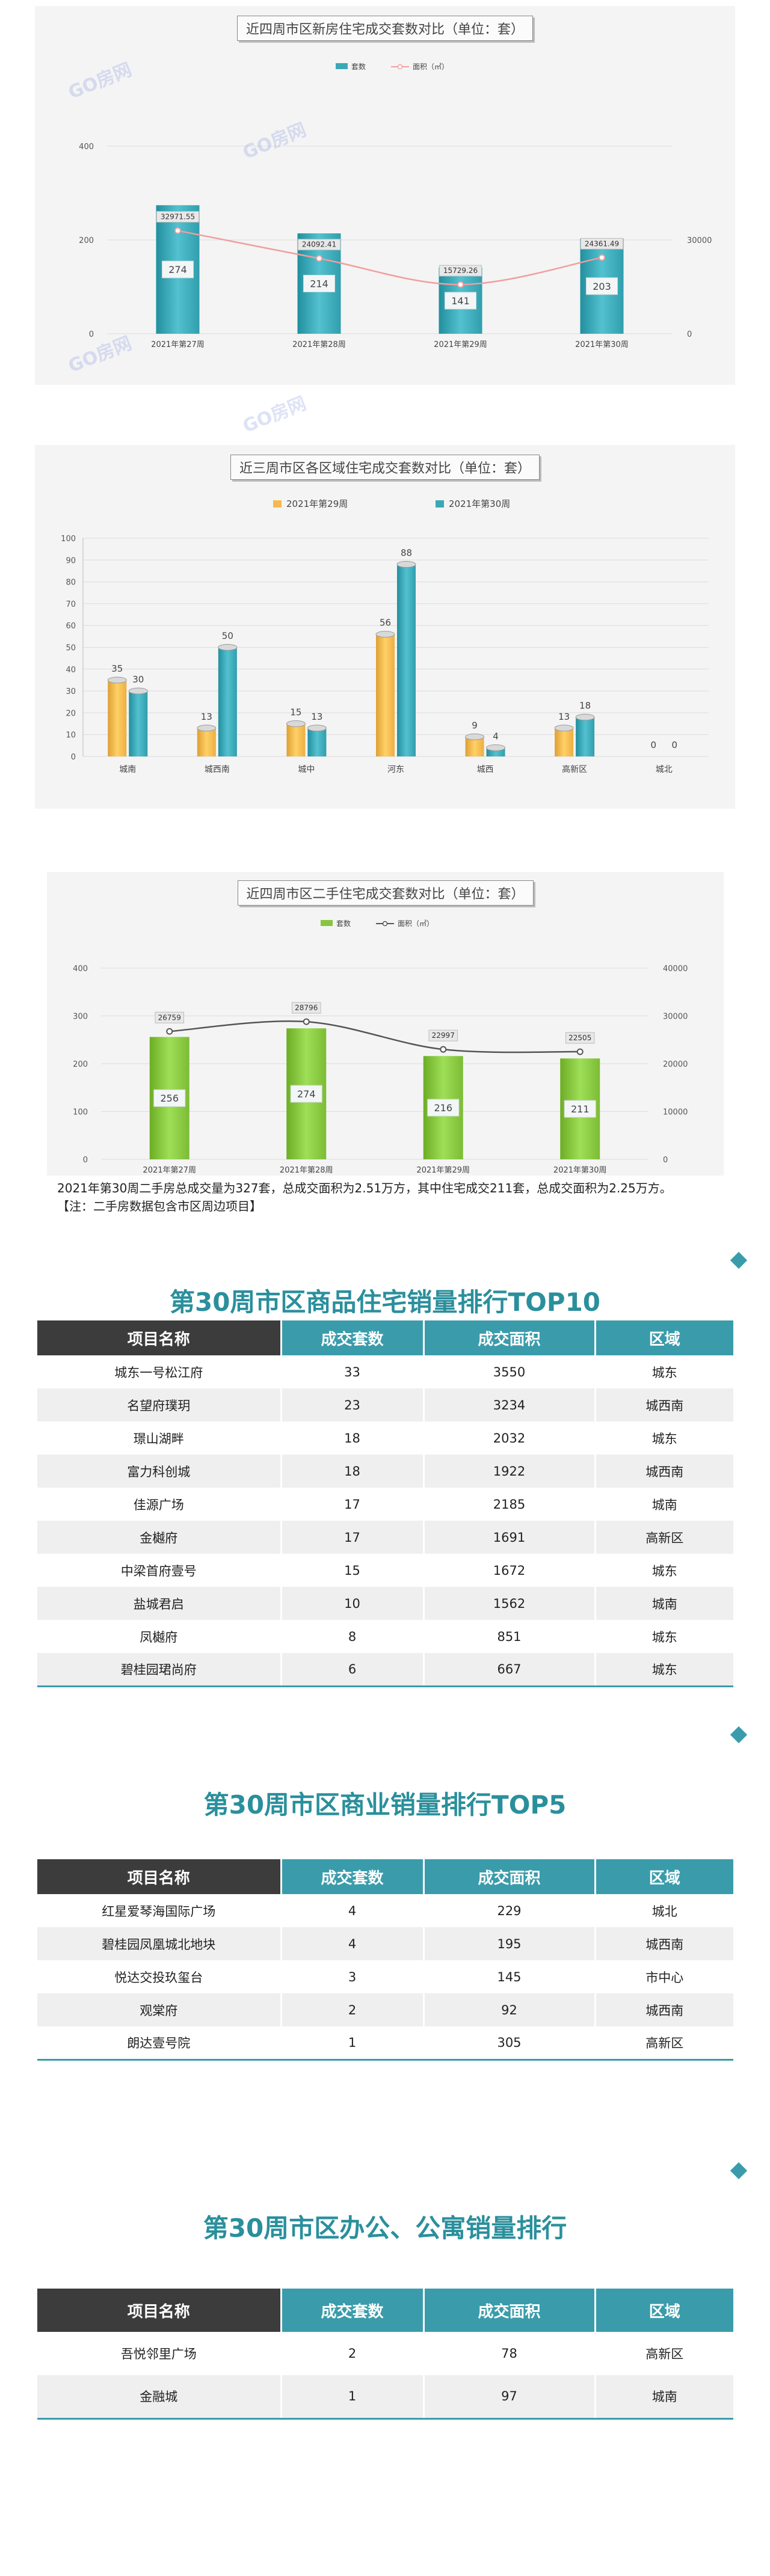  I want to click on bar-data-label: 274, so click(177, 269).